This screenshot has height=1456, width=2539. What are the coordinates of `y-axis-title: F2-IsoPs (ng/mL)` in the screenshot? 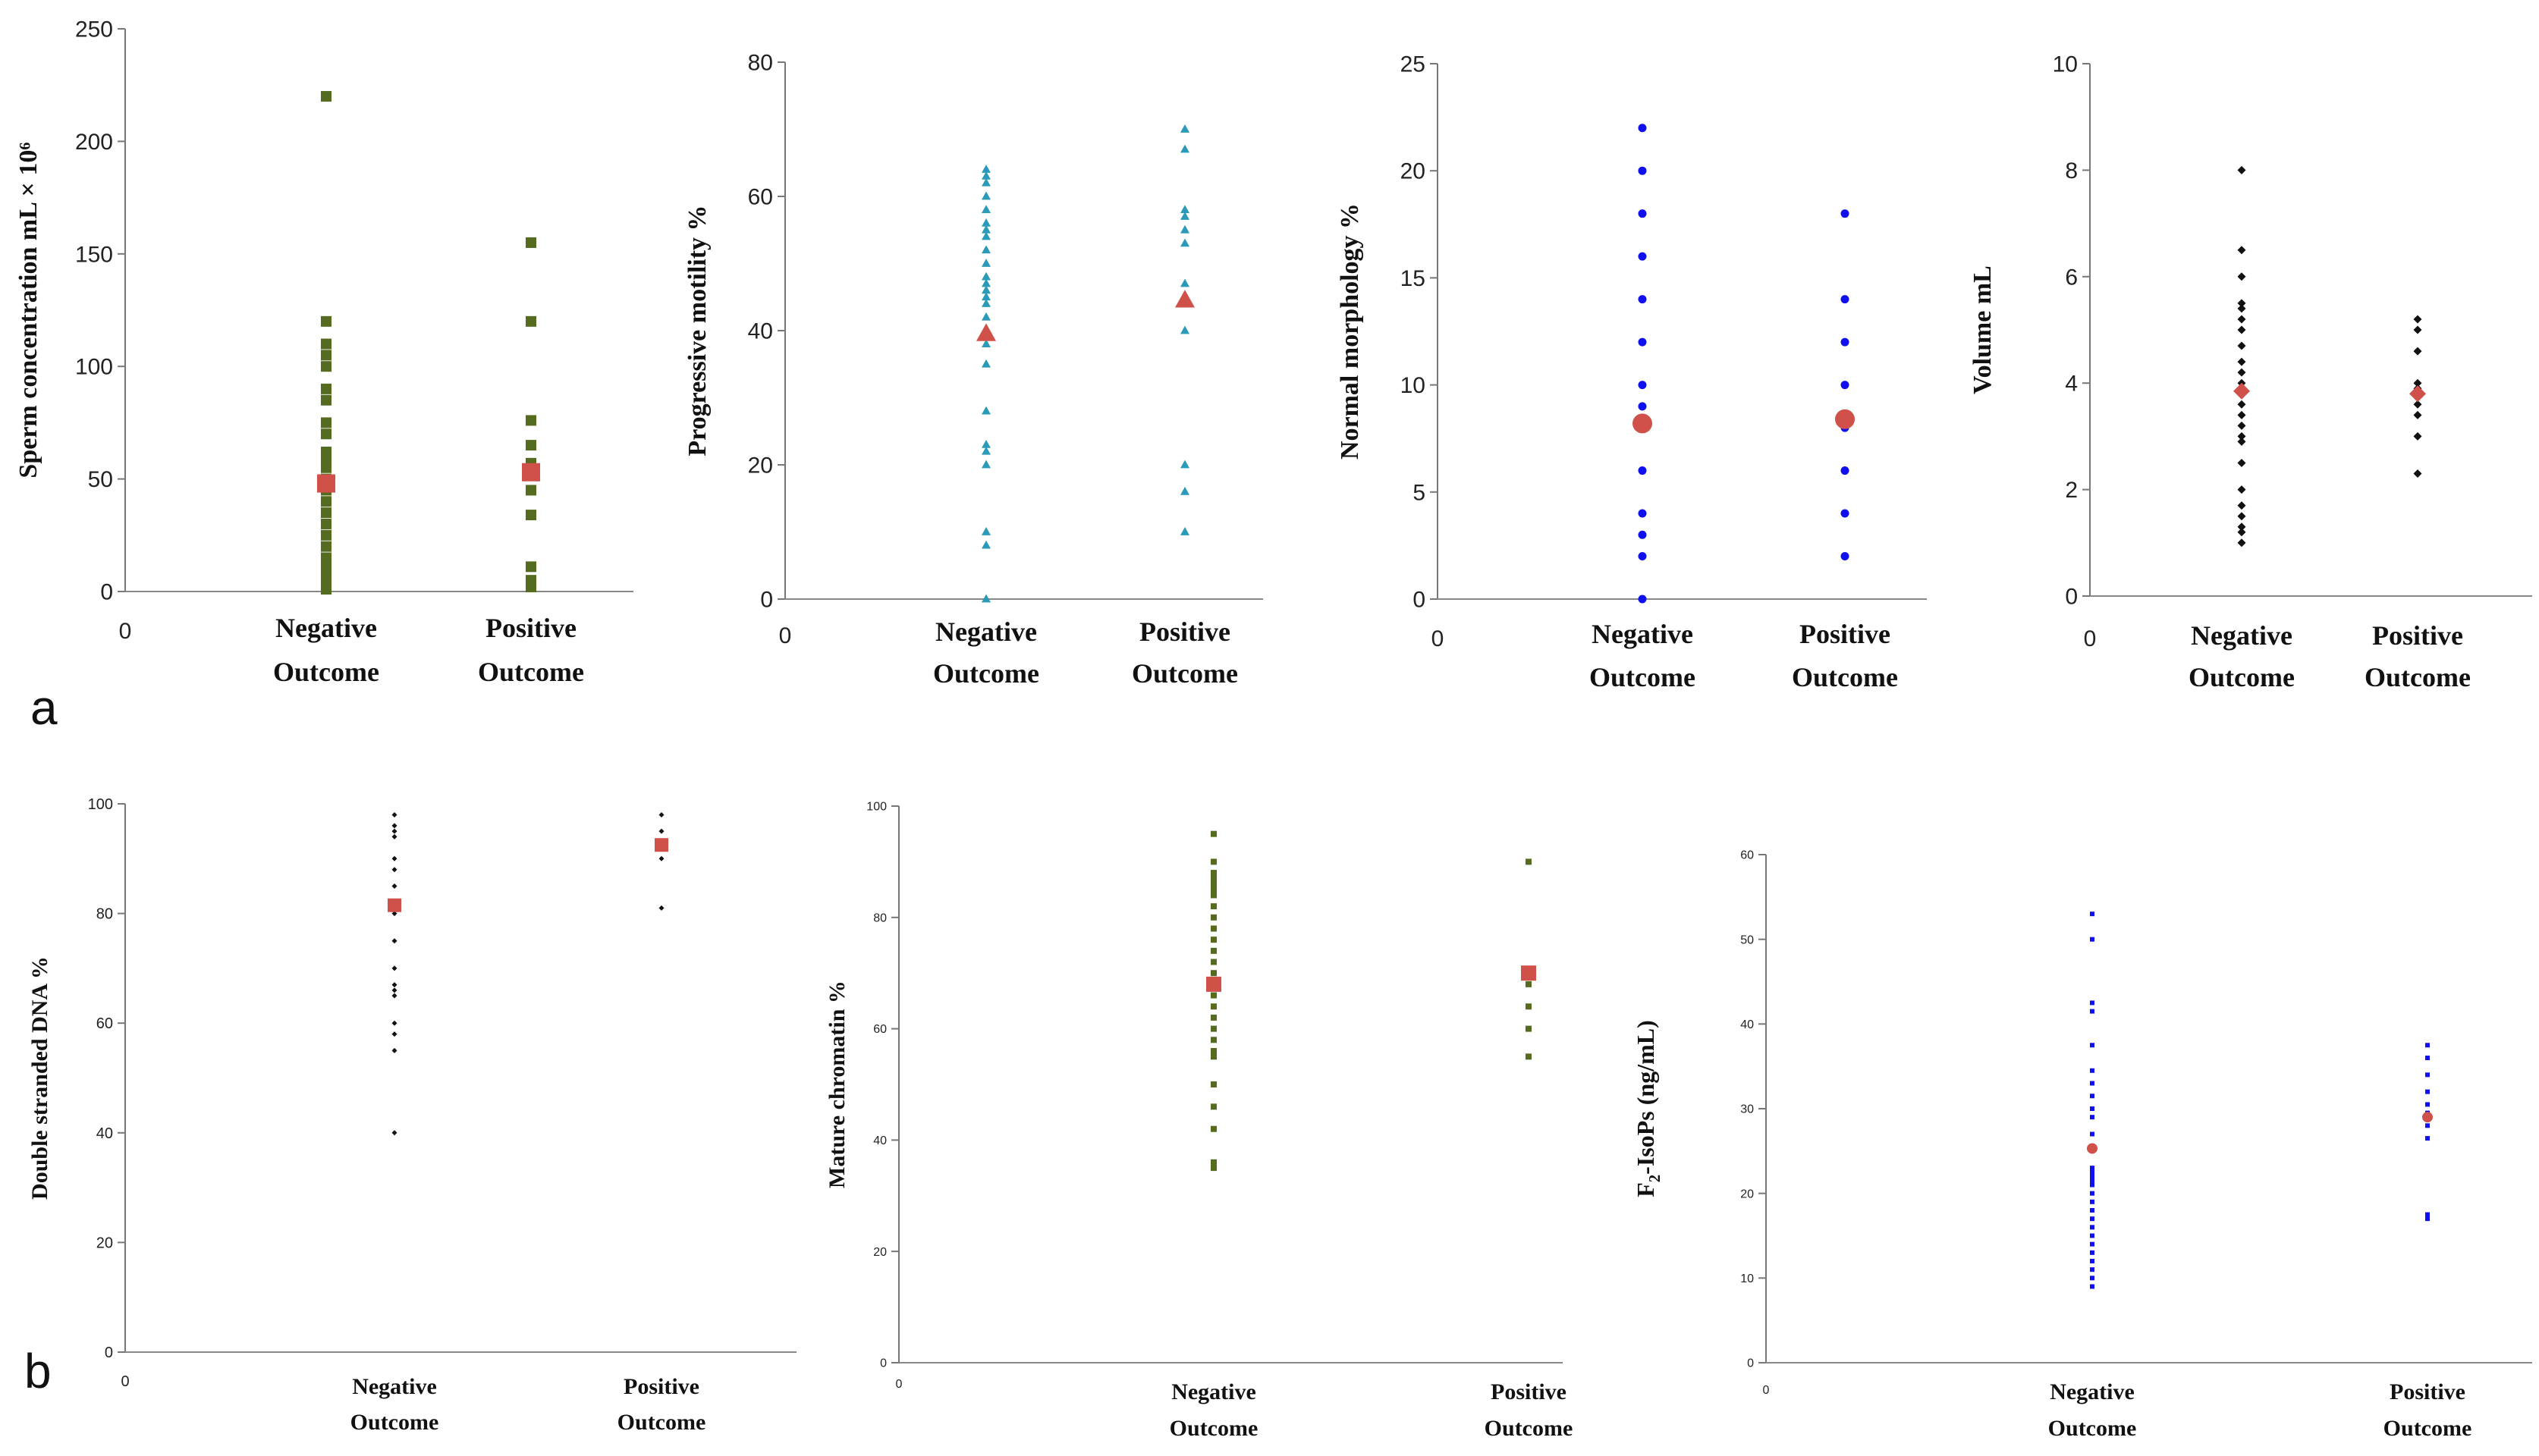 It's located at (1648, 1108).